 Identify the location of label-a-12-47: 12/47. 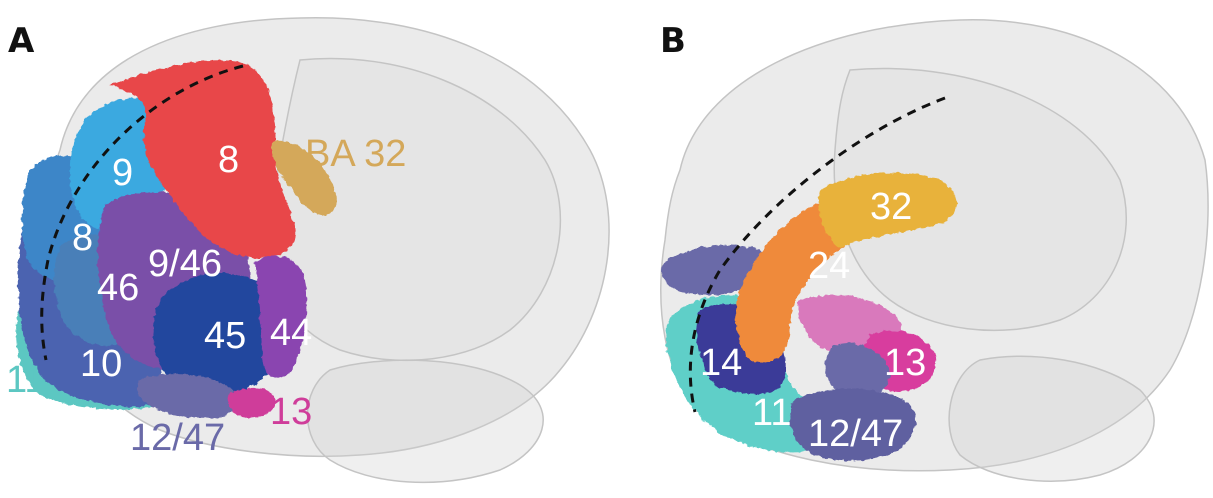
(177, 438).